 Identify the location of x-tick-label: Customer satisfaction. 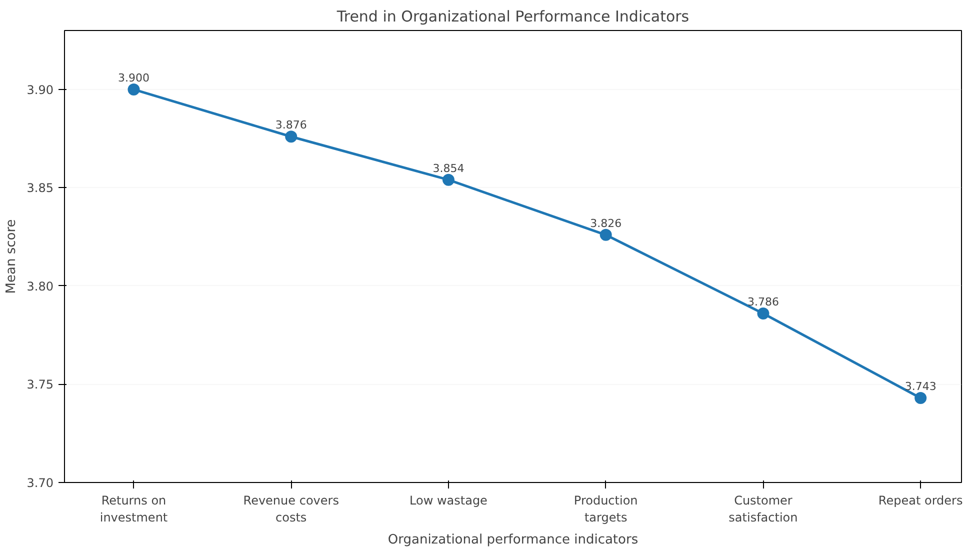
(763, 509).